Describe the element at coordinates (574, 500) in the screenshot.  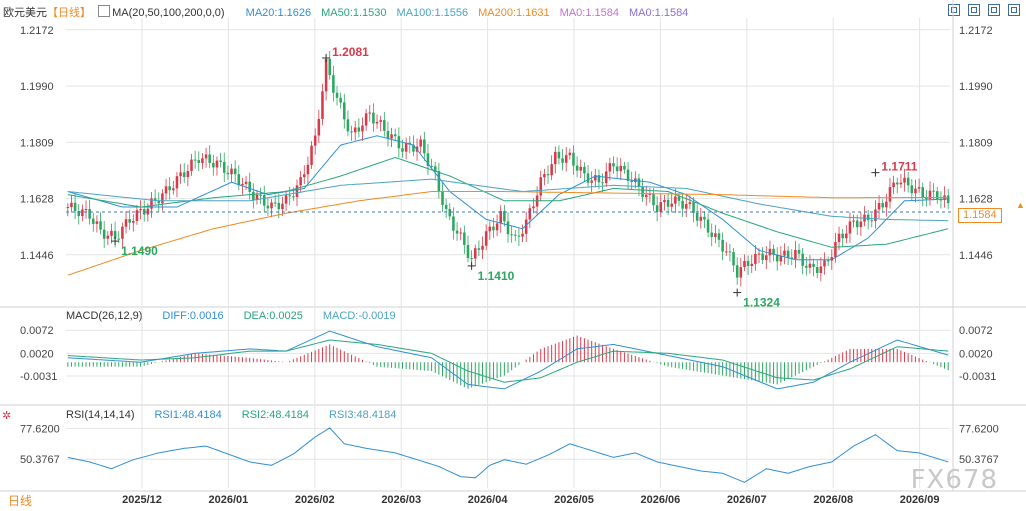
I see `time-tick: 2026/05` at that location.